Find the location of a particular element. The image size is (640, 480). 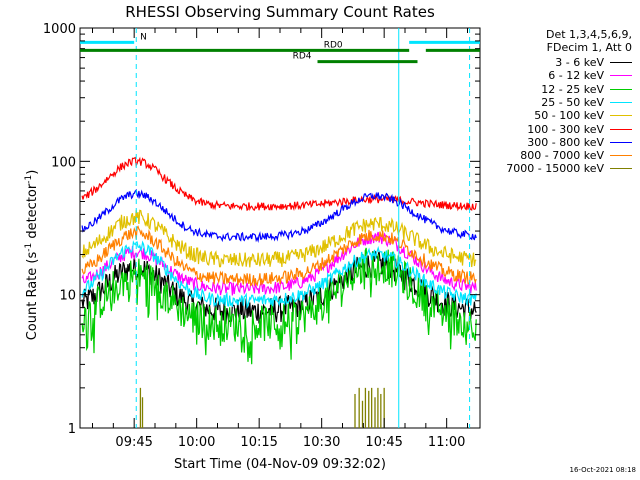

flag-label: RD4 is located at coordinates (302, 57).